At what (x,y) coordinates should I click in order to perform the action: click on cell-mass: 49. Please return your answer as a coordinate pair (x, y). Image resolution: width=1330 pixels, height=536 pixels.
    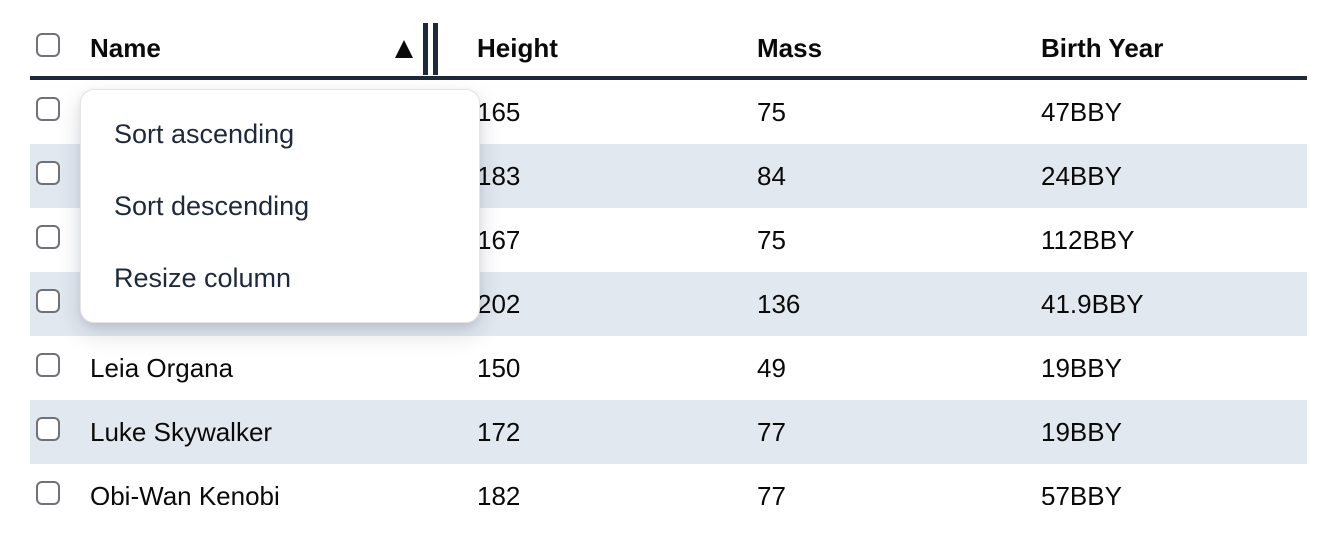
    Looking at the image, I should click on (771, 367).